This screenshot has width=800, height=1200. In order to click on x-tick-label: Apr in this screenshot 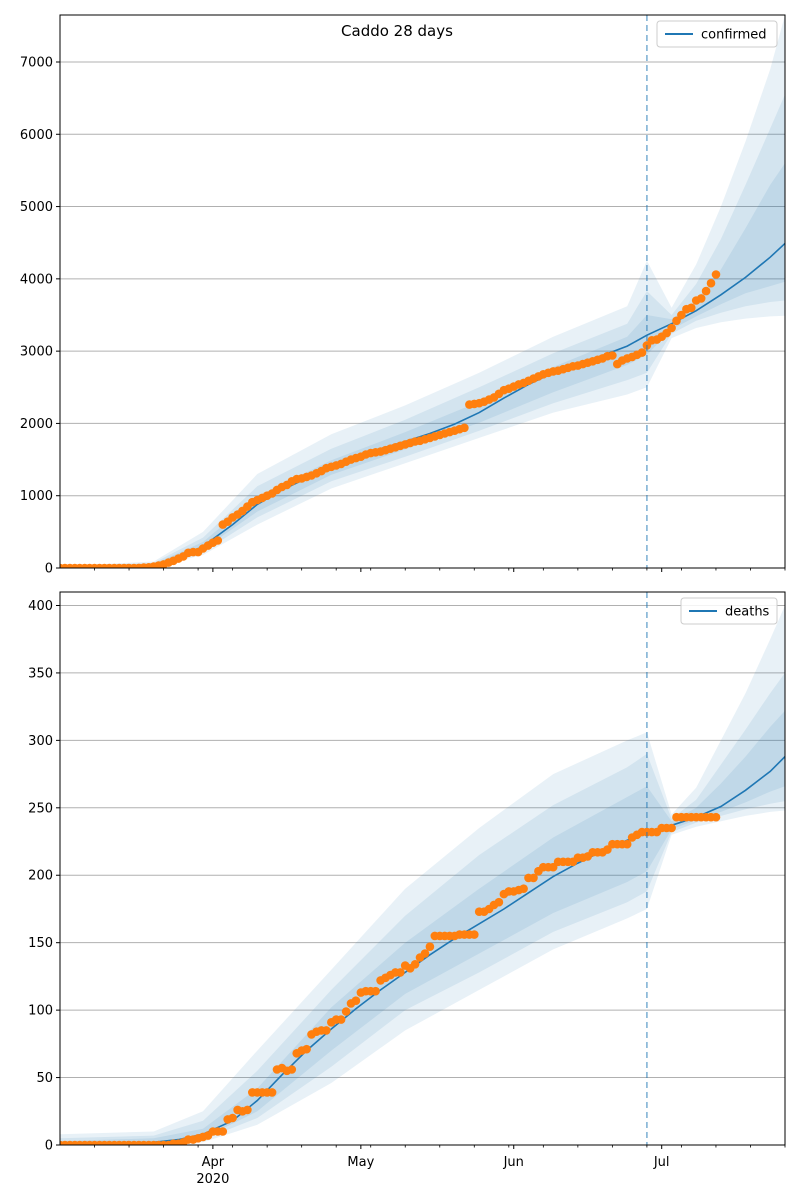, I will do `click(213, 1162)`.